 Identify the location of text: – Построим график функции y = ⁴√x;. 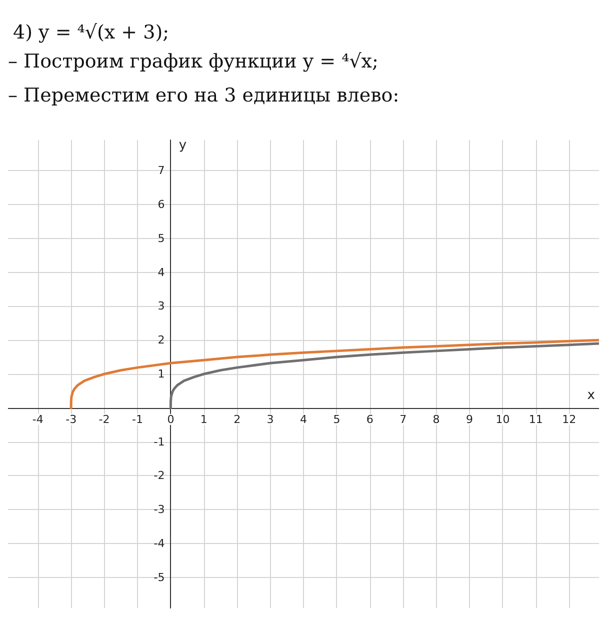
(193, 61).